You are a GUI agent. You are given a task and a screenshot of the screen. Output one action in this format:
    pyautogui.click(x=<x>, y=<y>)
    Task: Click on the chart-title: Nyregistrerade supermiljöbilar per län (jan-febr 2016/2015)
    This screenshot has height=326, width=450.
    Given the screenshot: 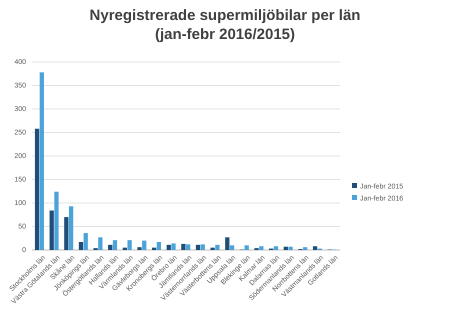 What is the action you would take?
    pyautogui.click(x=225, y=25)
    